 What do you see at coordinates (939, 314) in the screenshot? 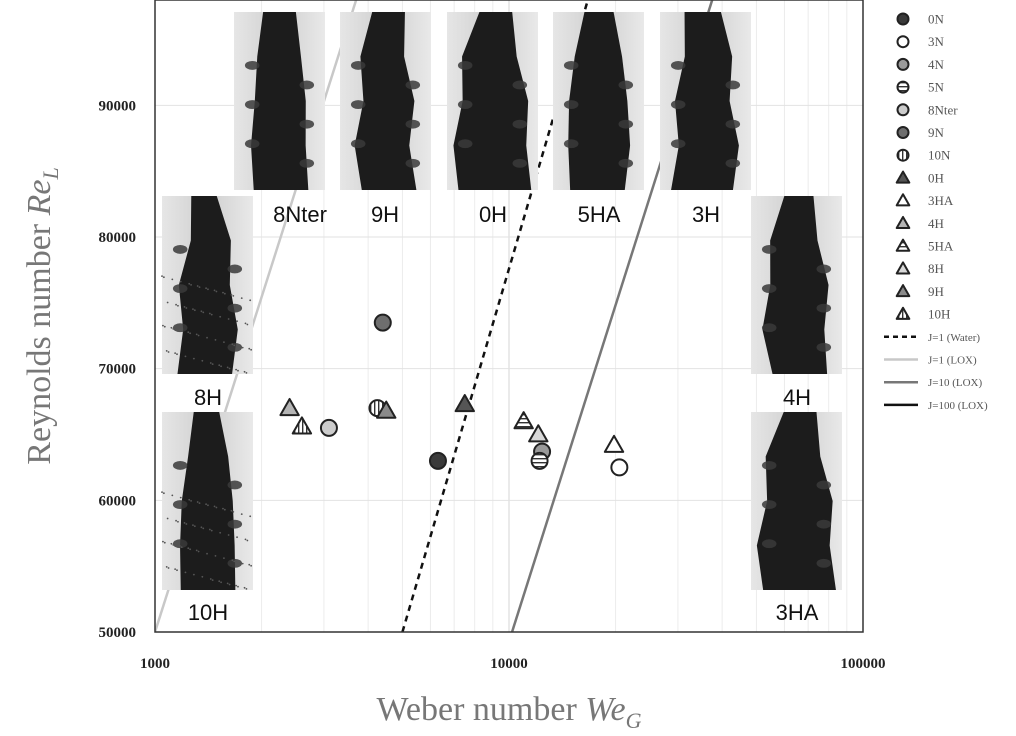
I see `legend-label: 10H` at bounding box center [939, 314].